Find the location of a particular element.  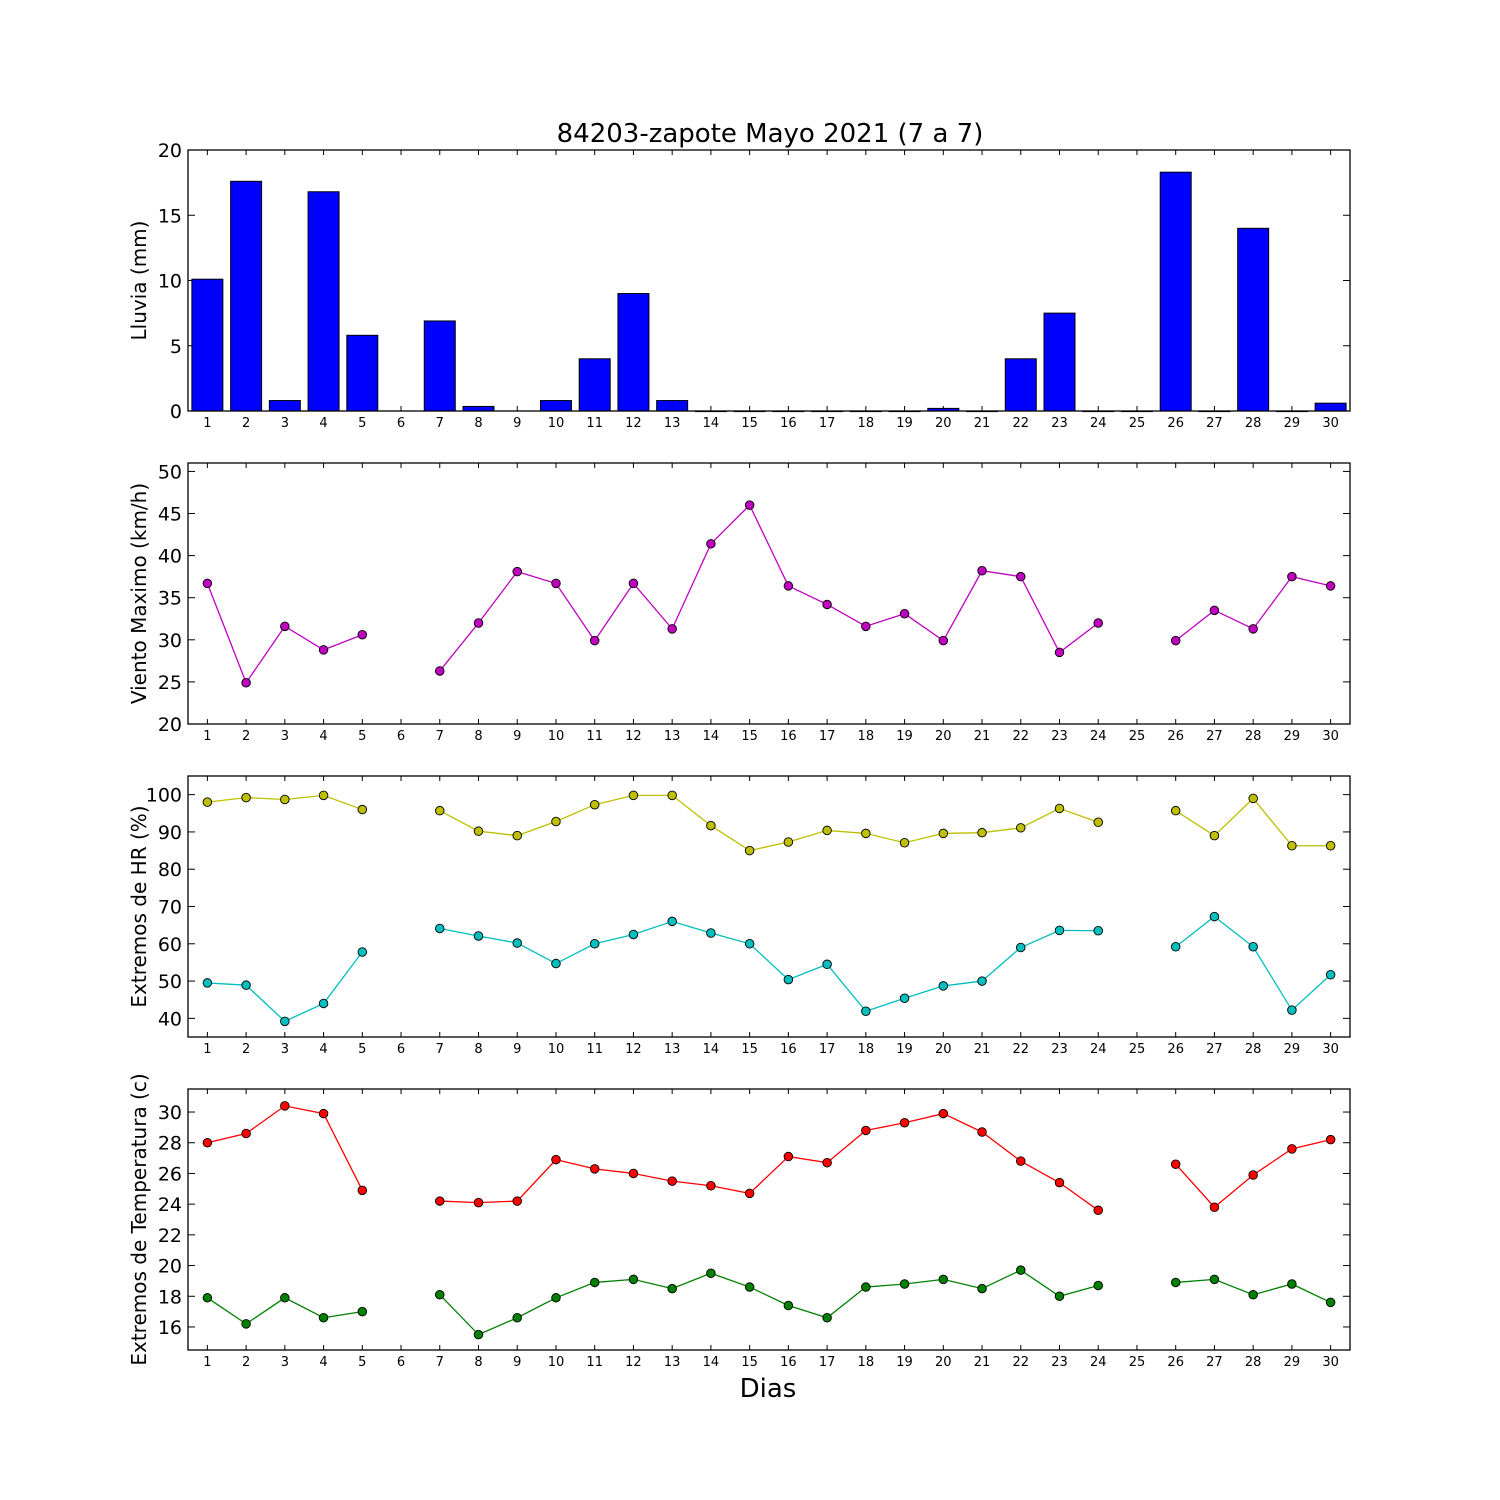

y-tick-label: 50 is located at coordinates (170, 472).